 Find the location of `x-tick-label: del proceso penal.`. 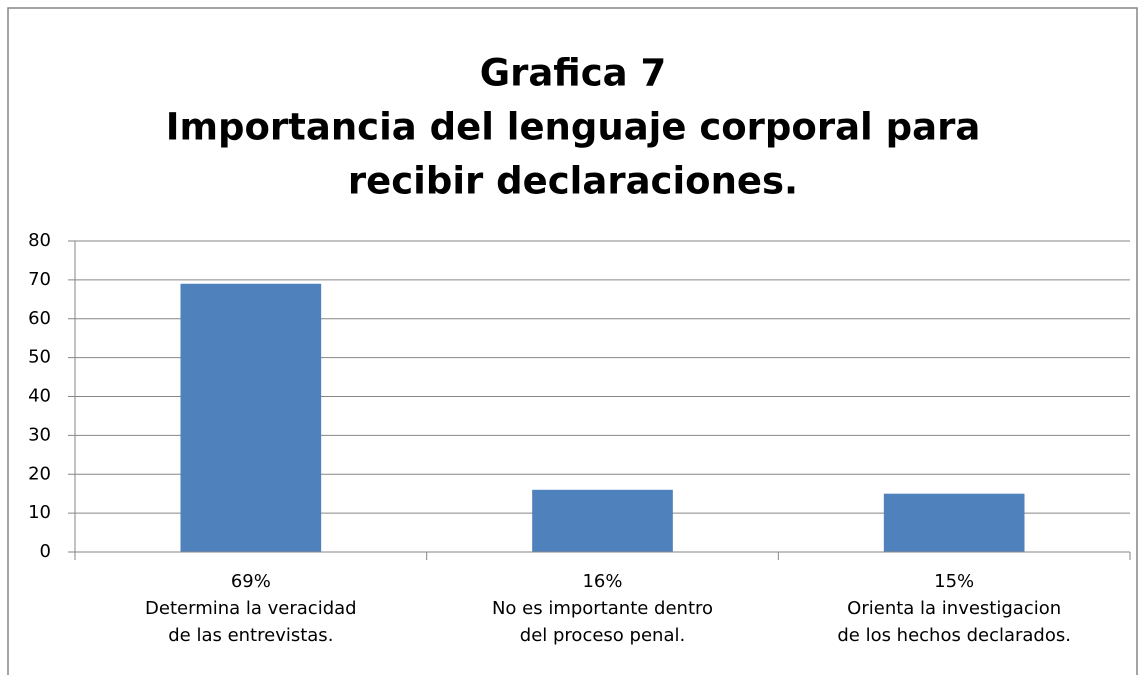

x-tick-label: del proceso penal. is located at coordinates (602, 635).